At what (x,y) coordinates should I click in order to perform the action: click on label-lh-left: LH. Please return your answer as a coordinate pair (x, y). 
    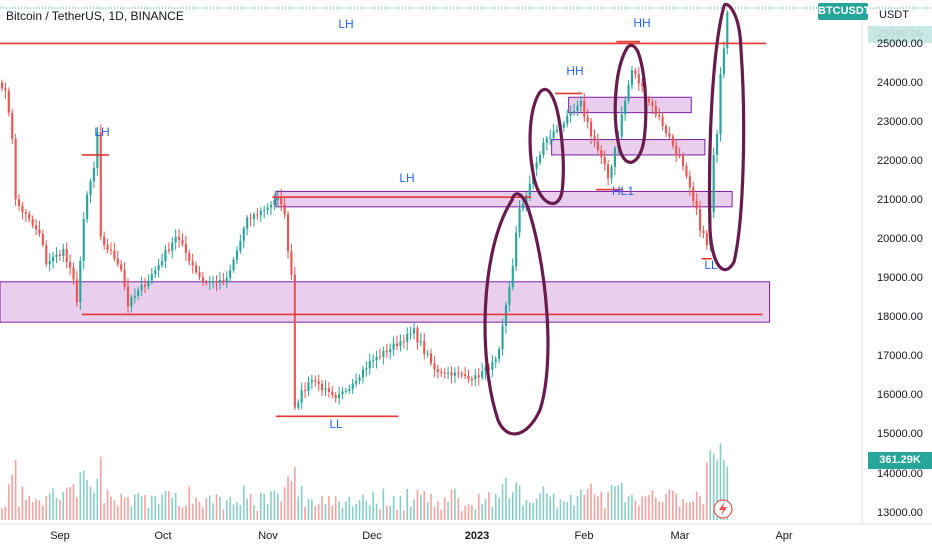
    Looking at the image, I should click on (102, 132).